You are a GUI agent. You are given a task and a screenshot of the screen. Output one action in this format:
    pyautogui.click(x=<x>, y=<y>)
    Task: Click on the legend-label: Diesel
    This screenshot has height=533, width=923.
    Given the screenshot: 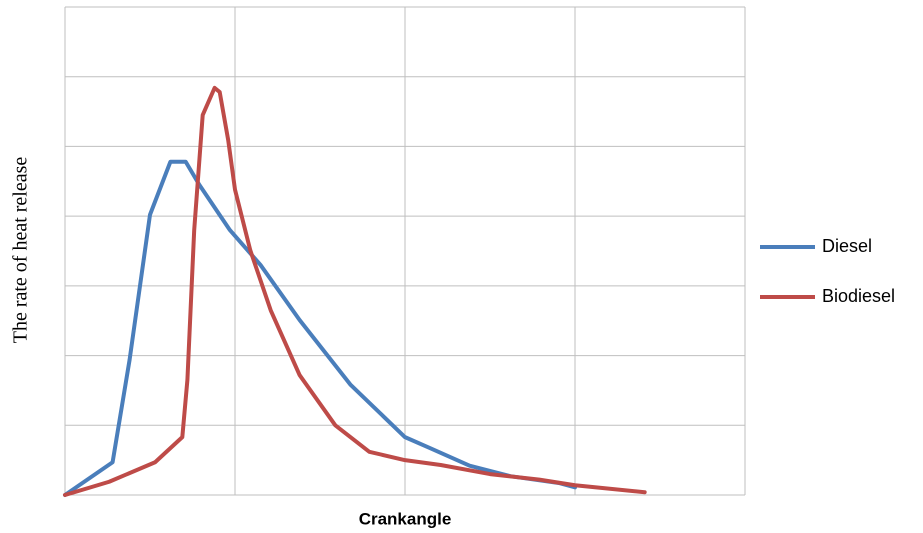 What is the action you would take?
    pyautogui.click(x=847, y=246)
    